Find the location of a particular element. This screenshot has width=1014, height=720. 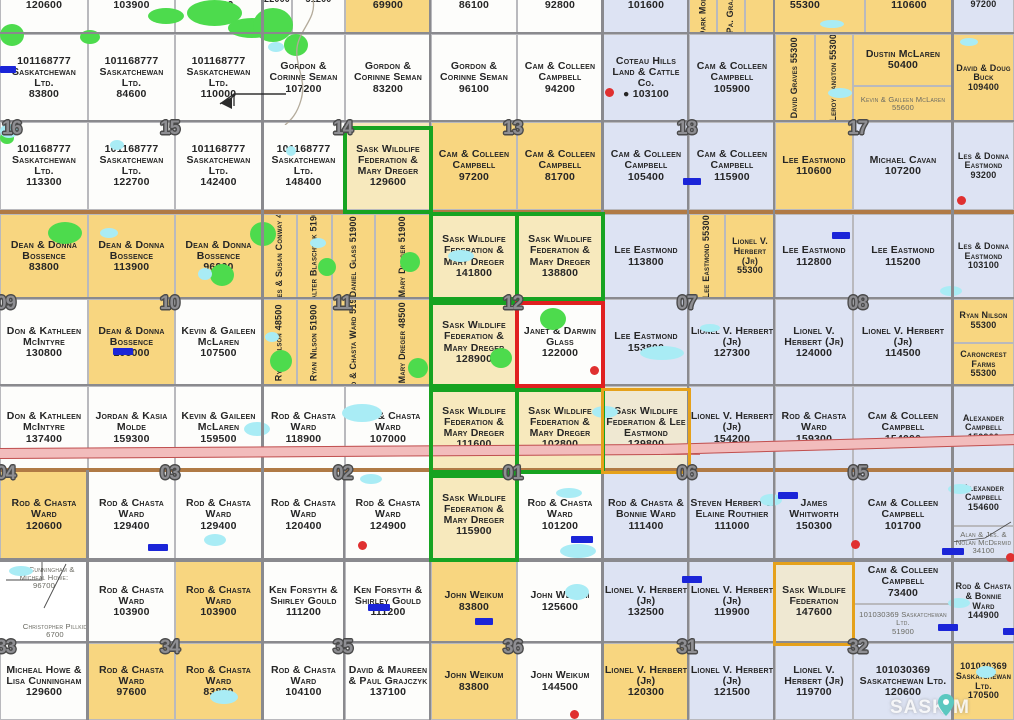

parcel: Lee Eastmond 115200 is located at coordinates (903, 256).